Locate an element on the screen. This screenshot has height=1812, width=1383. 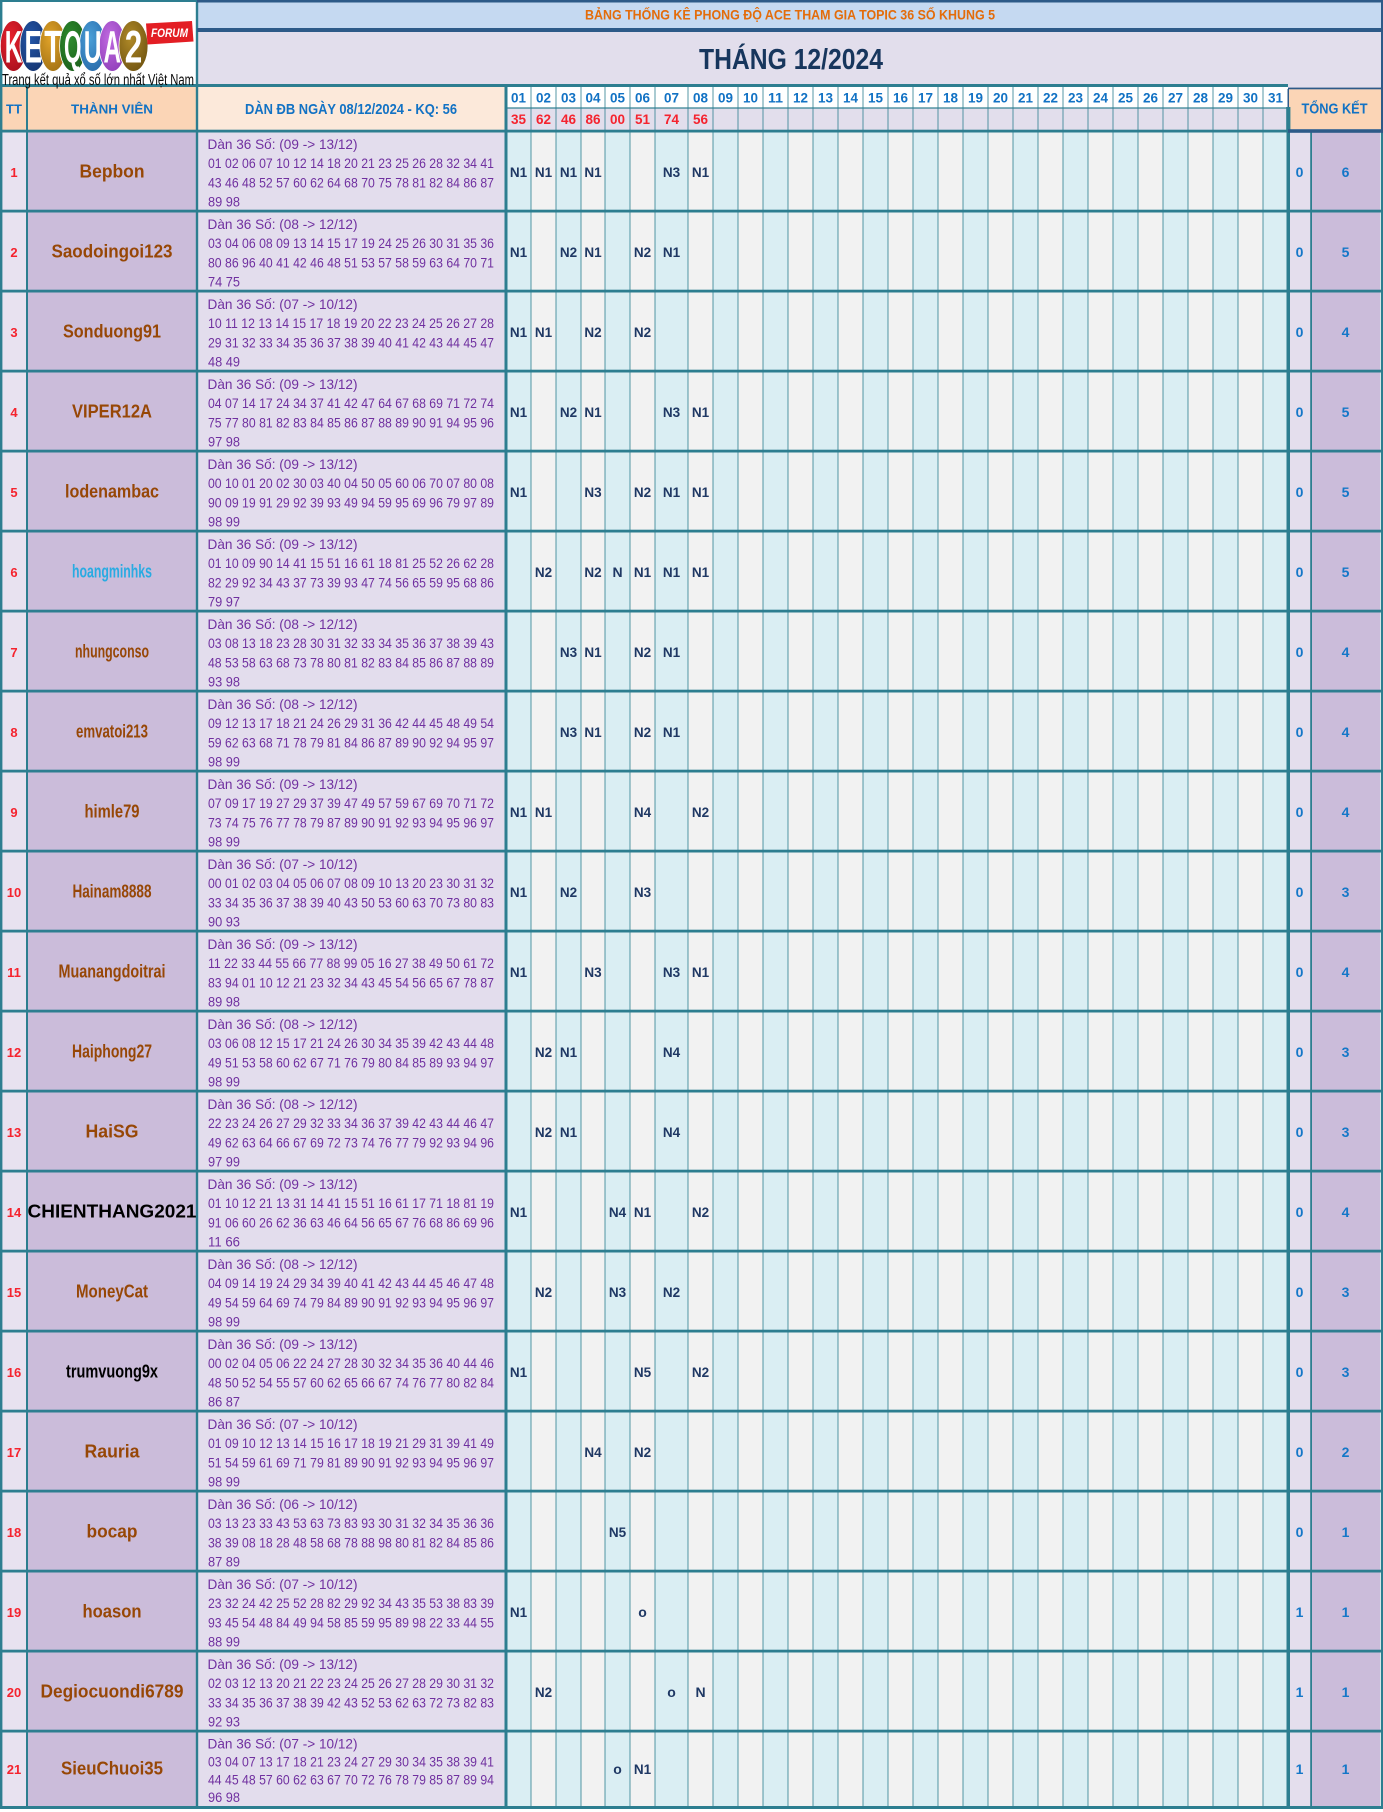
svg-text: 5 is located at coordinates (1346, 492).